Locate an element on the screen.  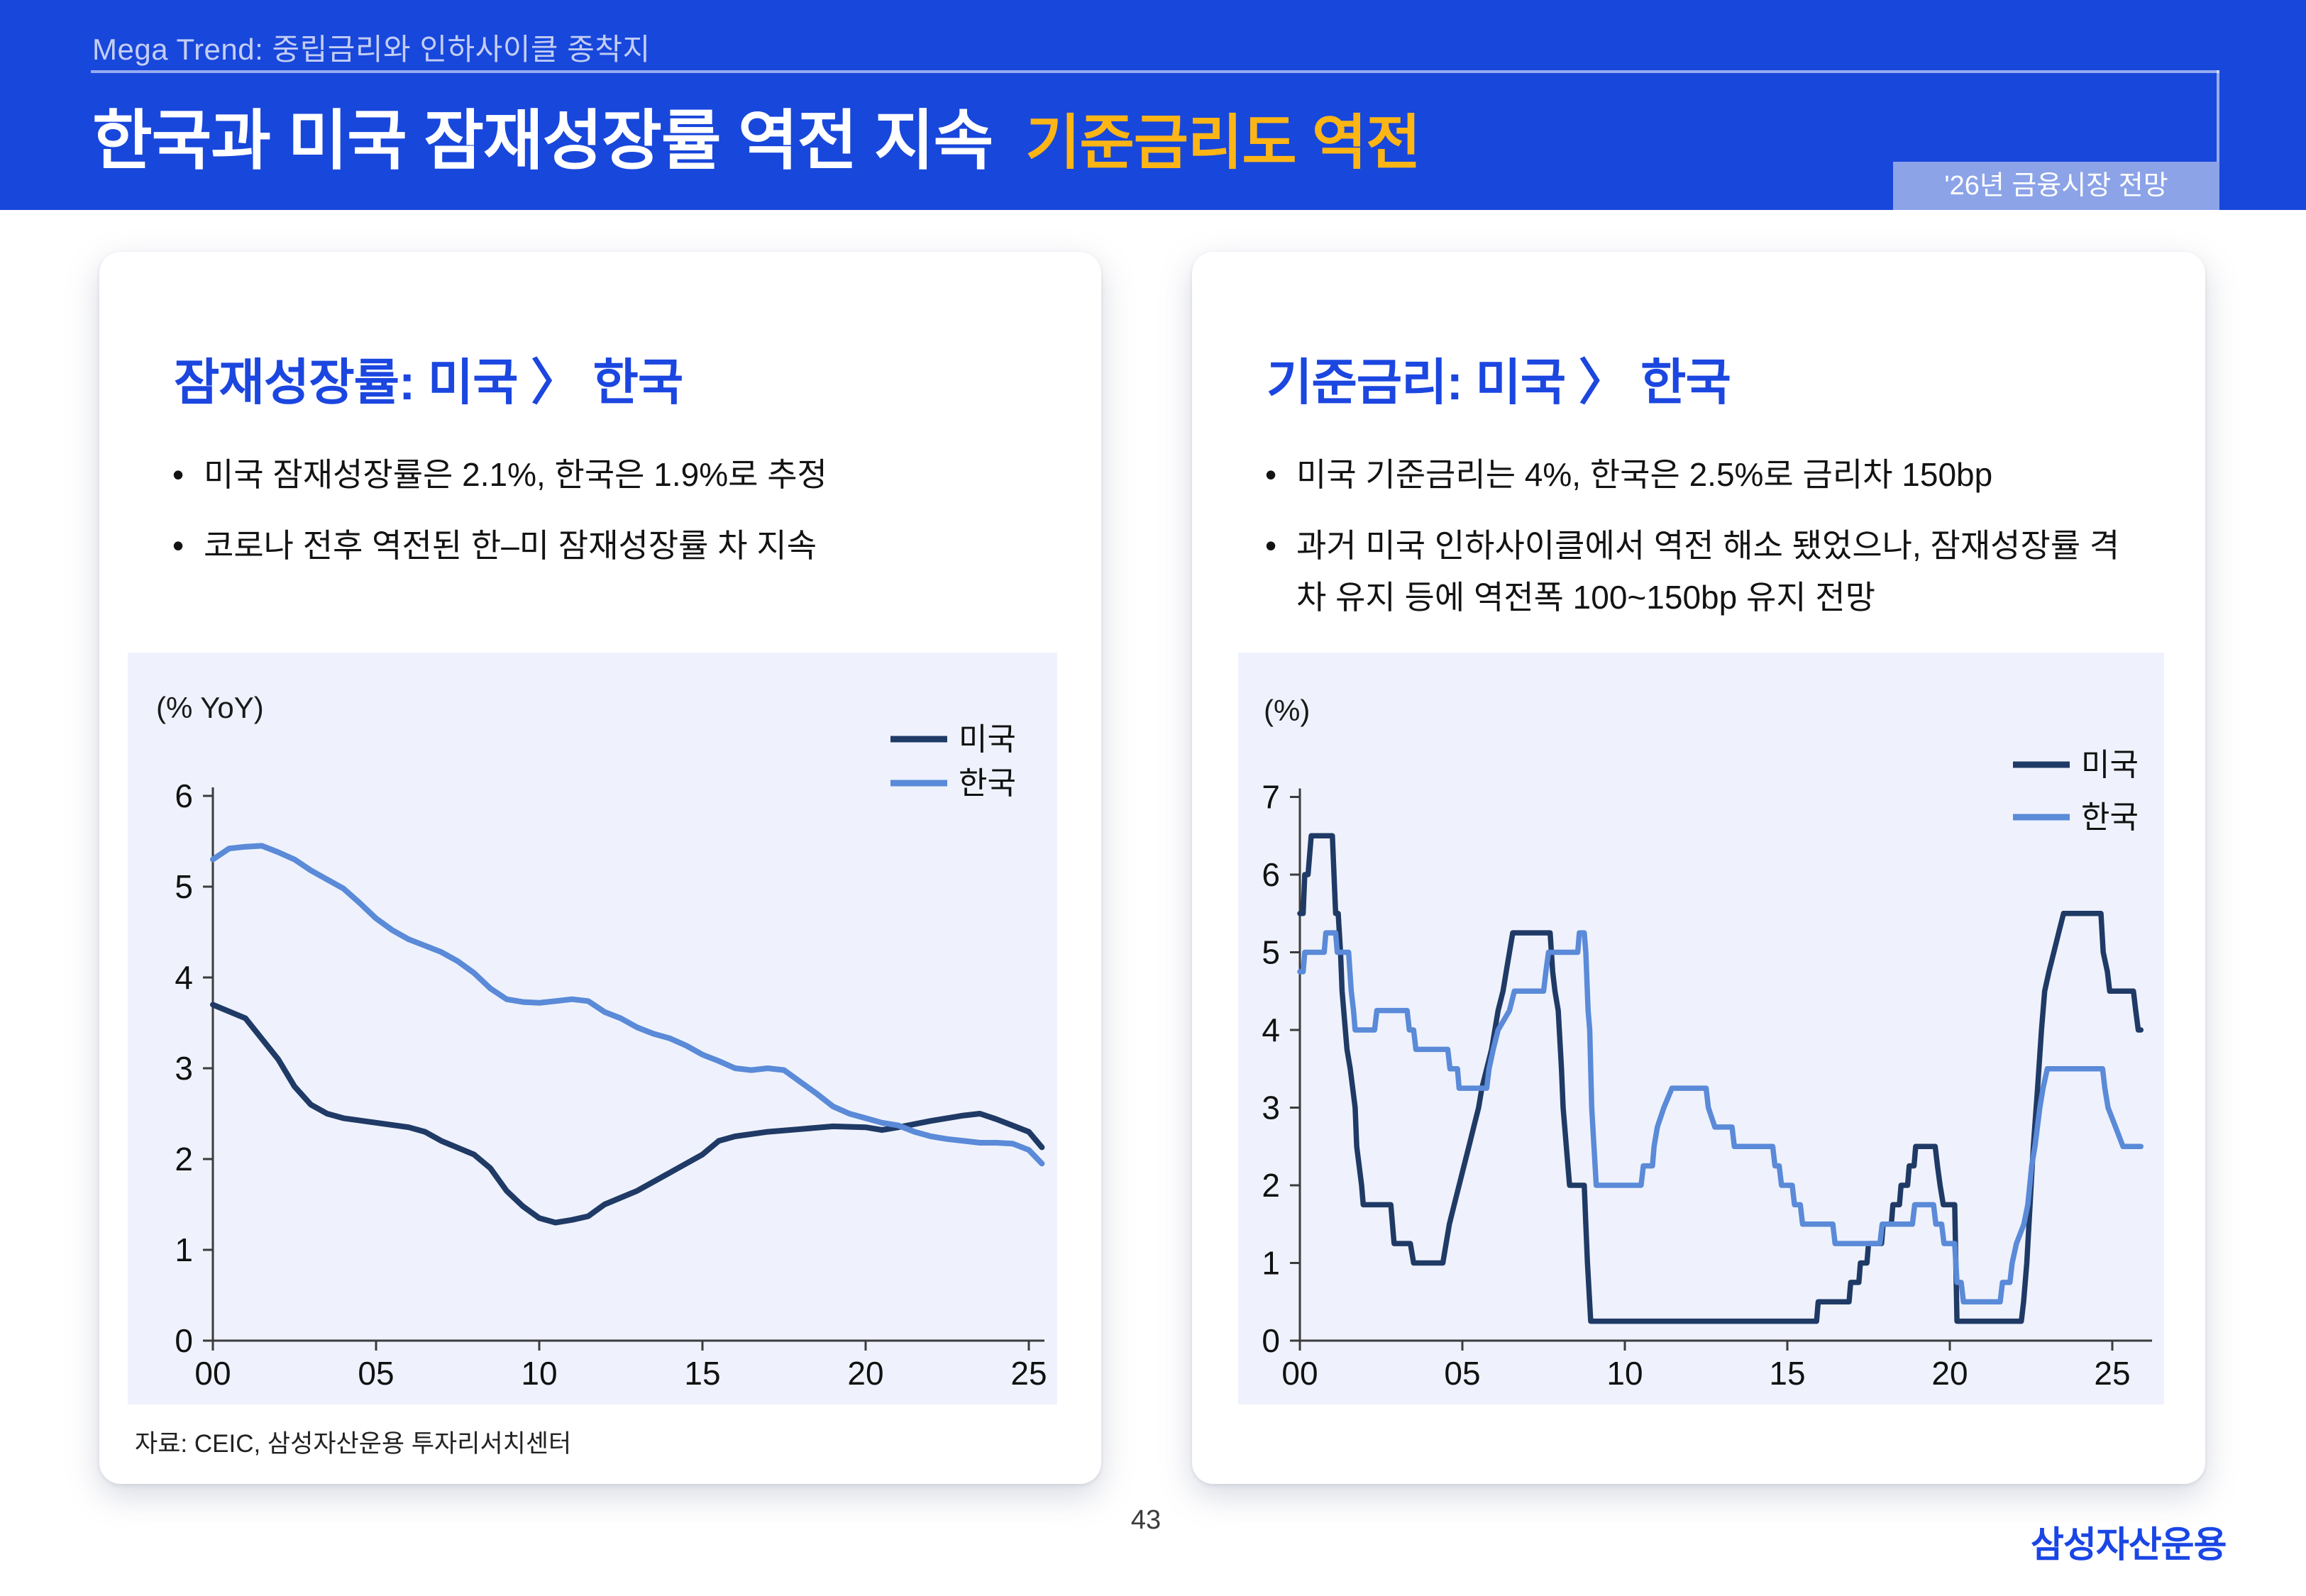
bullet-item: 미국 잠재성장률은 2.1%, 한국은 1.9%로 추정 is located at coordinates (497, 475).